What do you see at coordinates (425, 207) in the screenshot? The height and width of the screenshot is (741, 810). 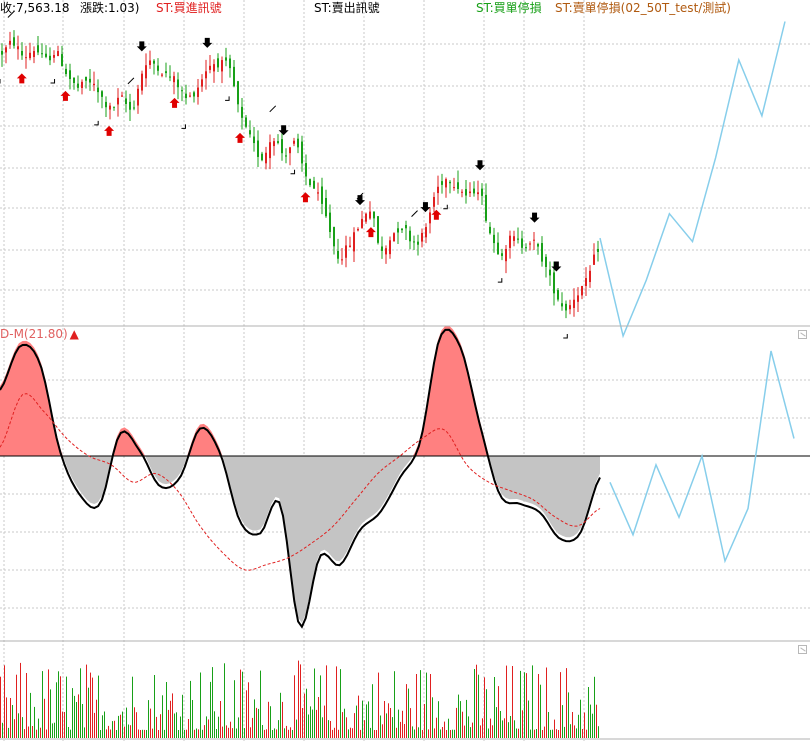 I see `sell-arrow-icon` at bounding box center [425, 207].